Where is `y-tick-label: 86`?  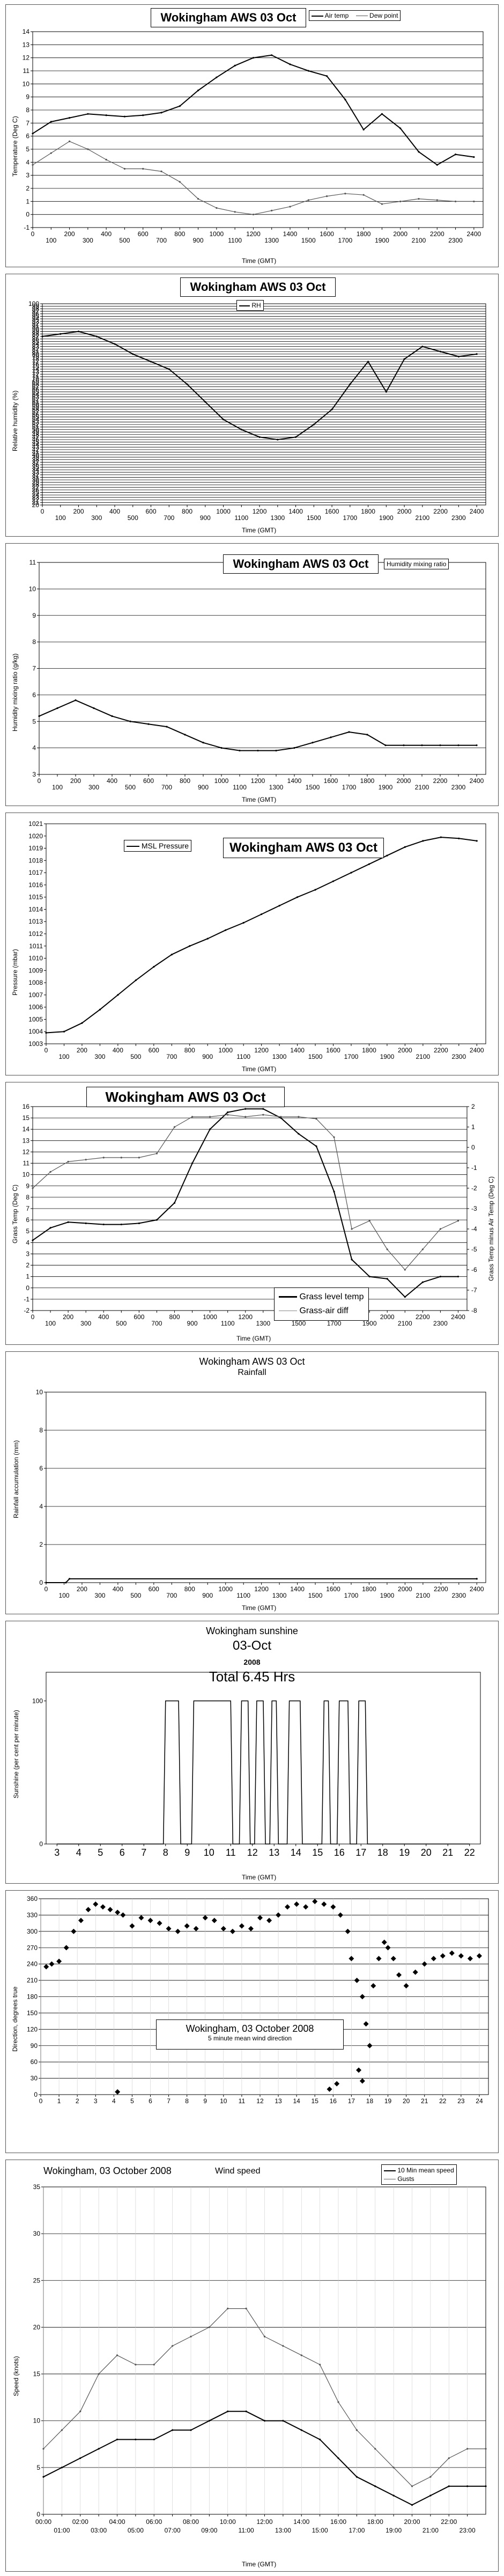 y-tick-label: 86 is located at coordinates (36, 339).